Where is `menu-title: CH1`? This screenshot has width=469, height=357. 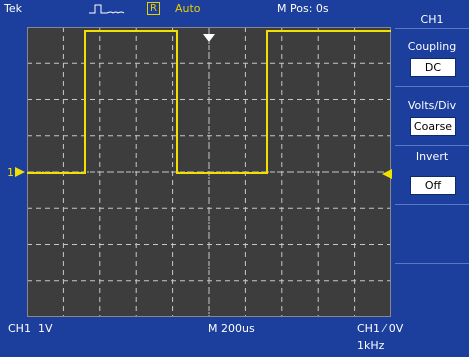
menu-title: CH1 is located at coordinates (432, 19).